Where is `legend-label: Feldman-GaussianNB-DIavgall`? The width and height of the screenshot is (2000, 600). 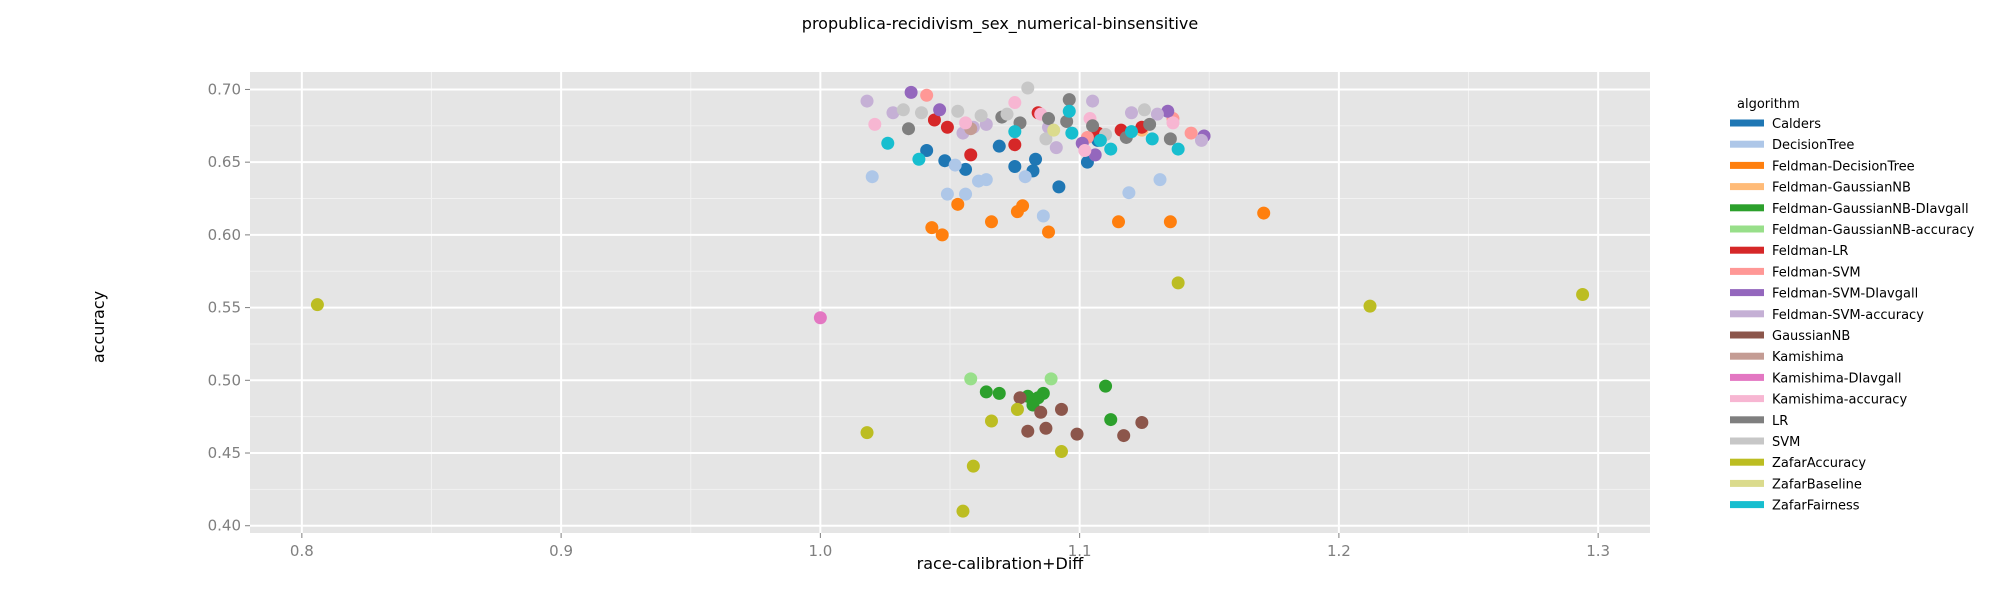 legend-label: Feldman-GaussianNB-DIavgall is located at coordinates (1870, 209).